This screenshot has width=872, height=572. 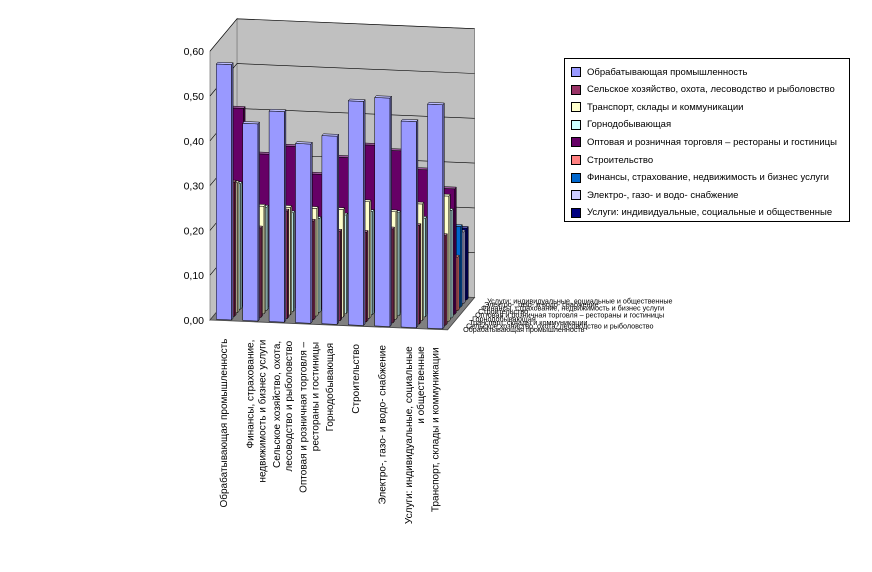 I want to click on x-category-label: Обрабатывающая промышленность, so click(x=224, y=423).